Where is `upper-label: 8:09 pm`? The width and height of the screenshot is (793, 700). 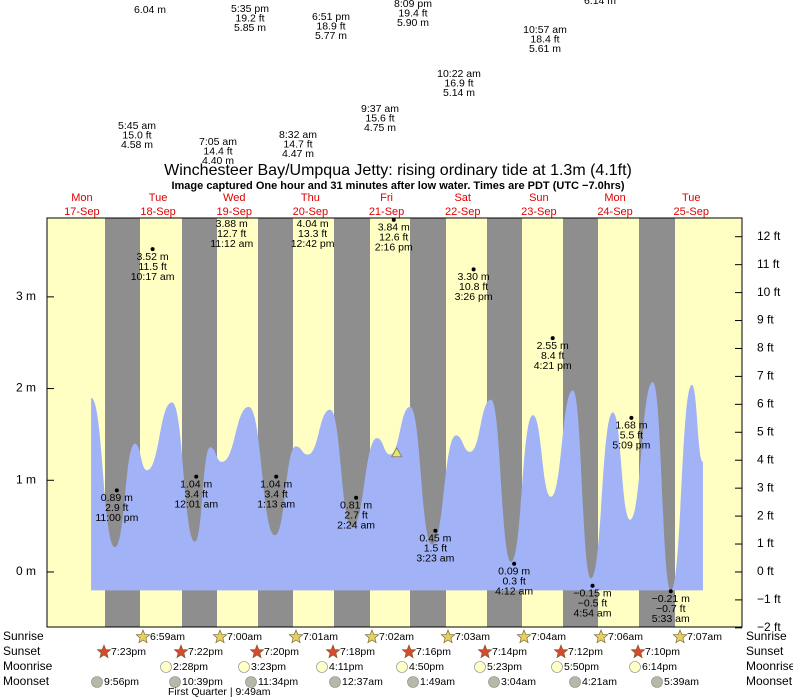 upper-label: 8:09 pm is located at coordinates (413, 5).